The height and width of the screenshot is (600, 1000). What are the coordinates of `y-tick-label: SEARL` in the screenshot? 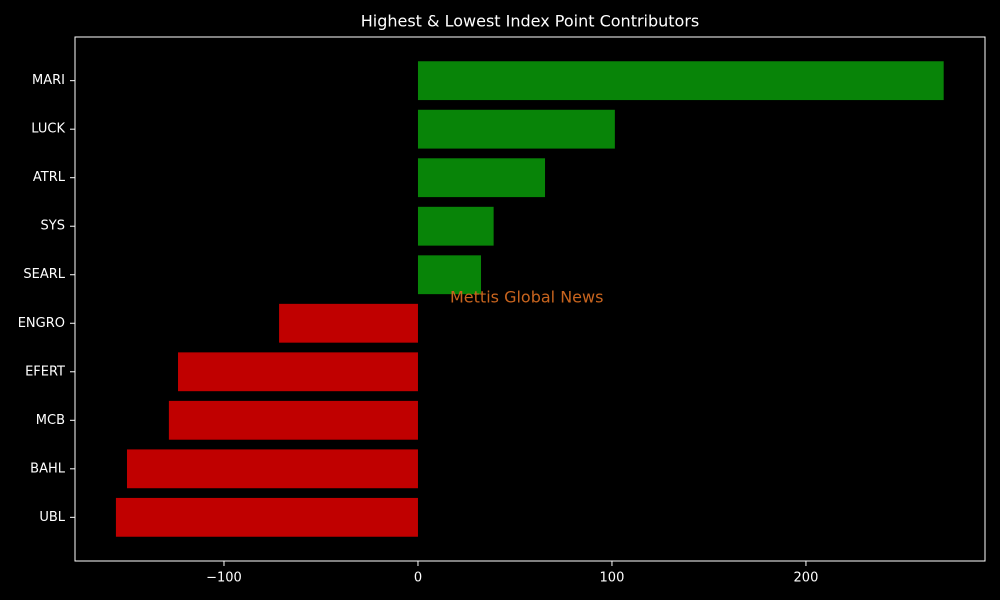 It's located at (44, 274).